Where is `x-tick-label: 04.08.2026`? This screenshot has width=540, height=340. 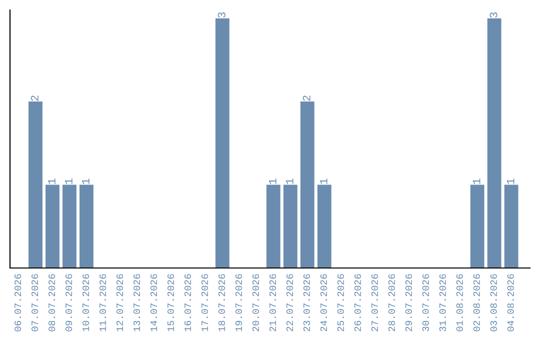
x-tick-label: 04.08.2026 is located at coordinates (510, 303).